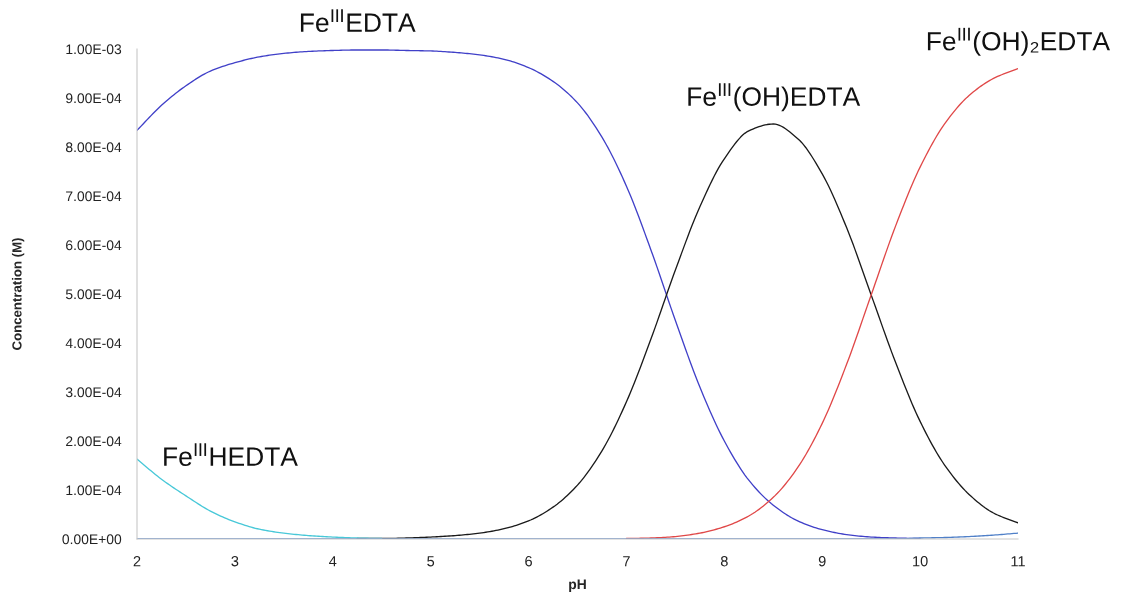 The image size is (1127, 598). What do you see at coordinates (822, 561) in the screenshot?
I see `x-tick-label: 9` at bounding box center [822, 561].